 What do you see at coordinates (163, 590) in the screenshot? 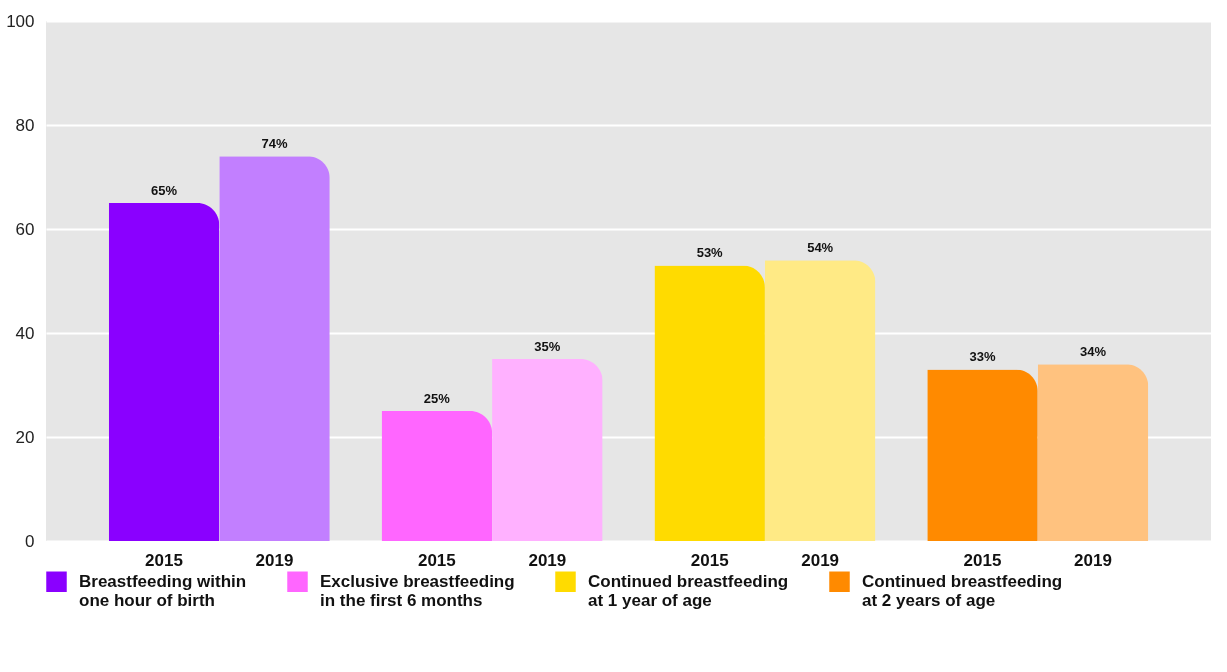
I see `legend-label: Breastfeeding within one hour of birth` at bounding box center [163, 590].